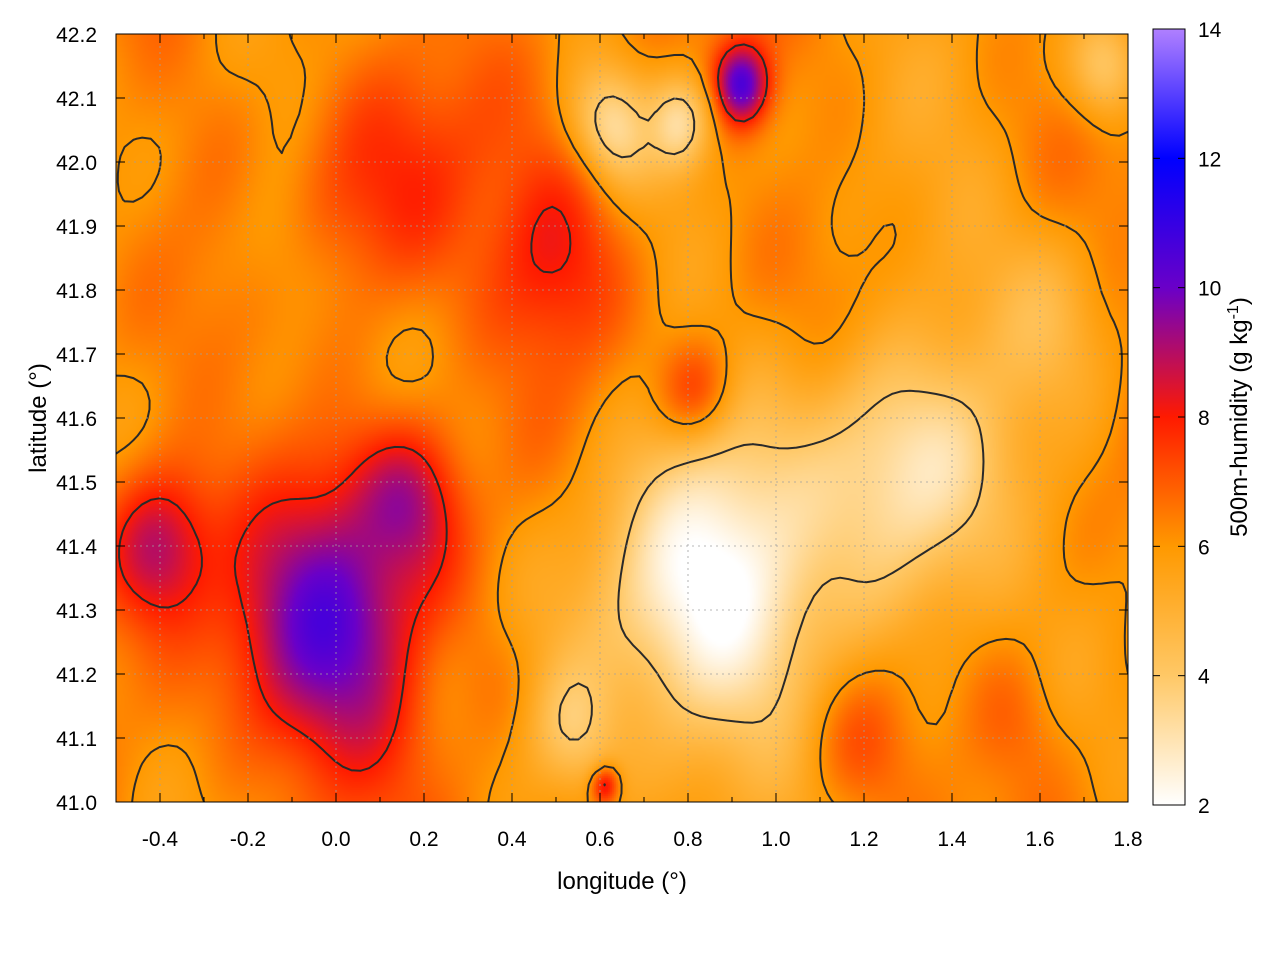 The width and height of the screenshot is (1280, 960). What do you see at coordinates (1127, 839) in the screenshot?
I see `x-tick-label: 1.8` at bounding box center [1127, 839].